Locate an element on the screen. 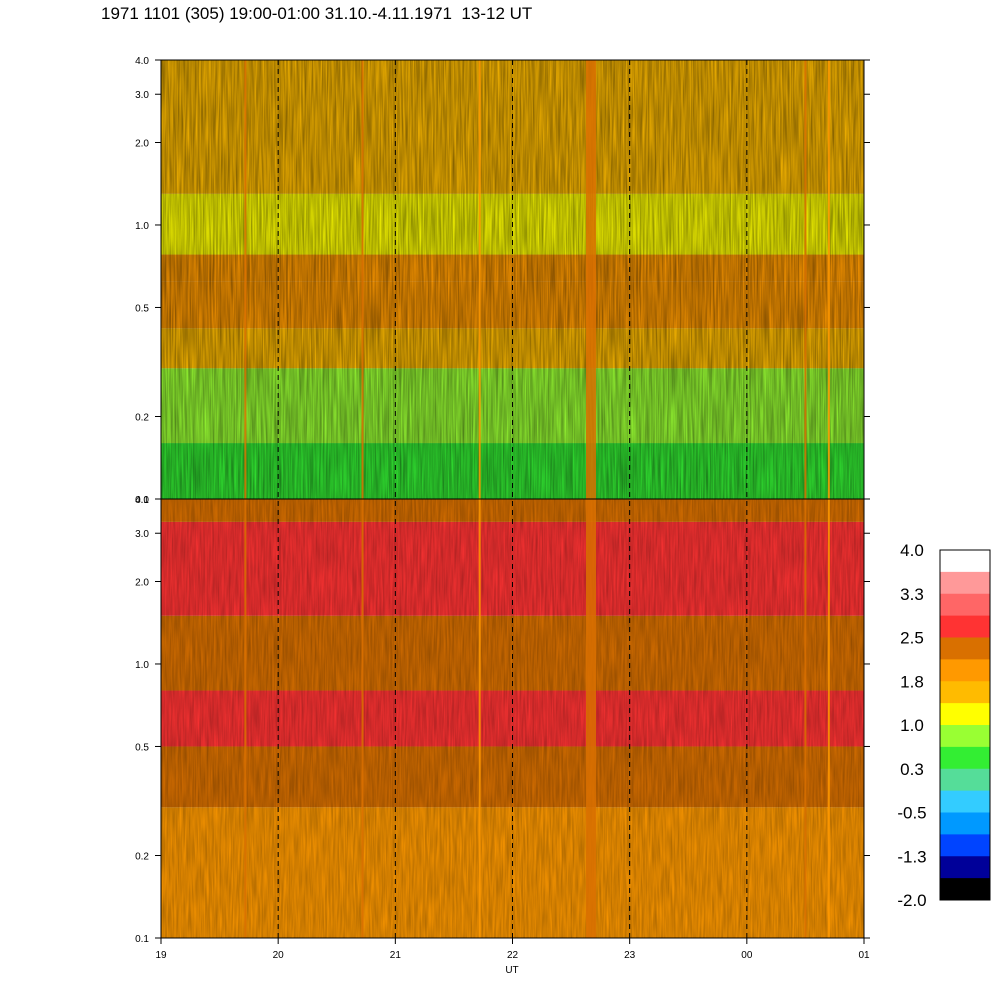 This screenshot has width=1000, height=1000. colorbar-tick-label: 1.8 is located at coordinates (912, 681).